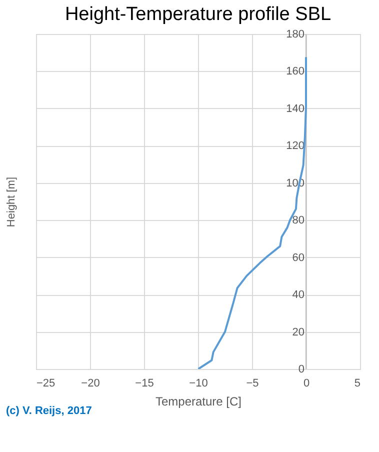 This screenshot has width=379, height=452. I want to click on x-tick-label: 5, so click(357, 384).